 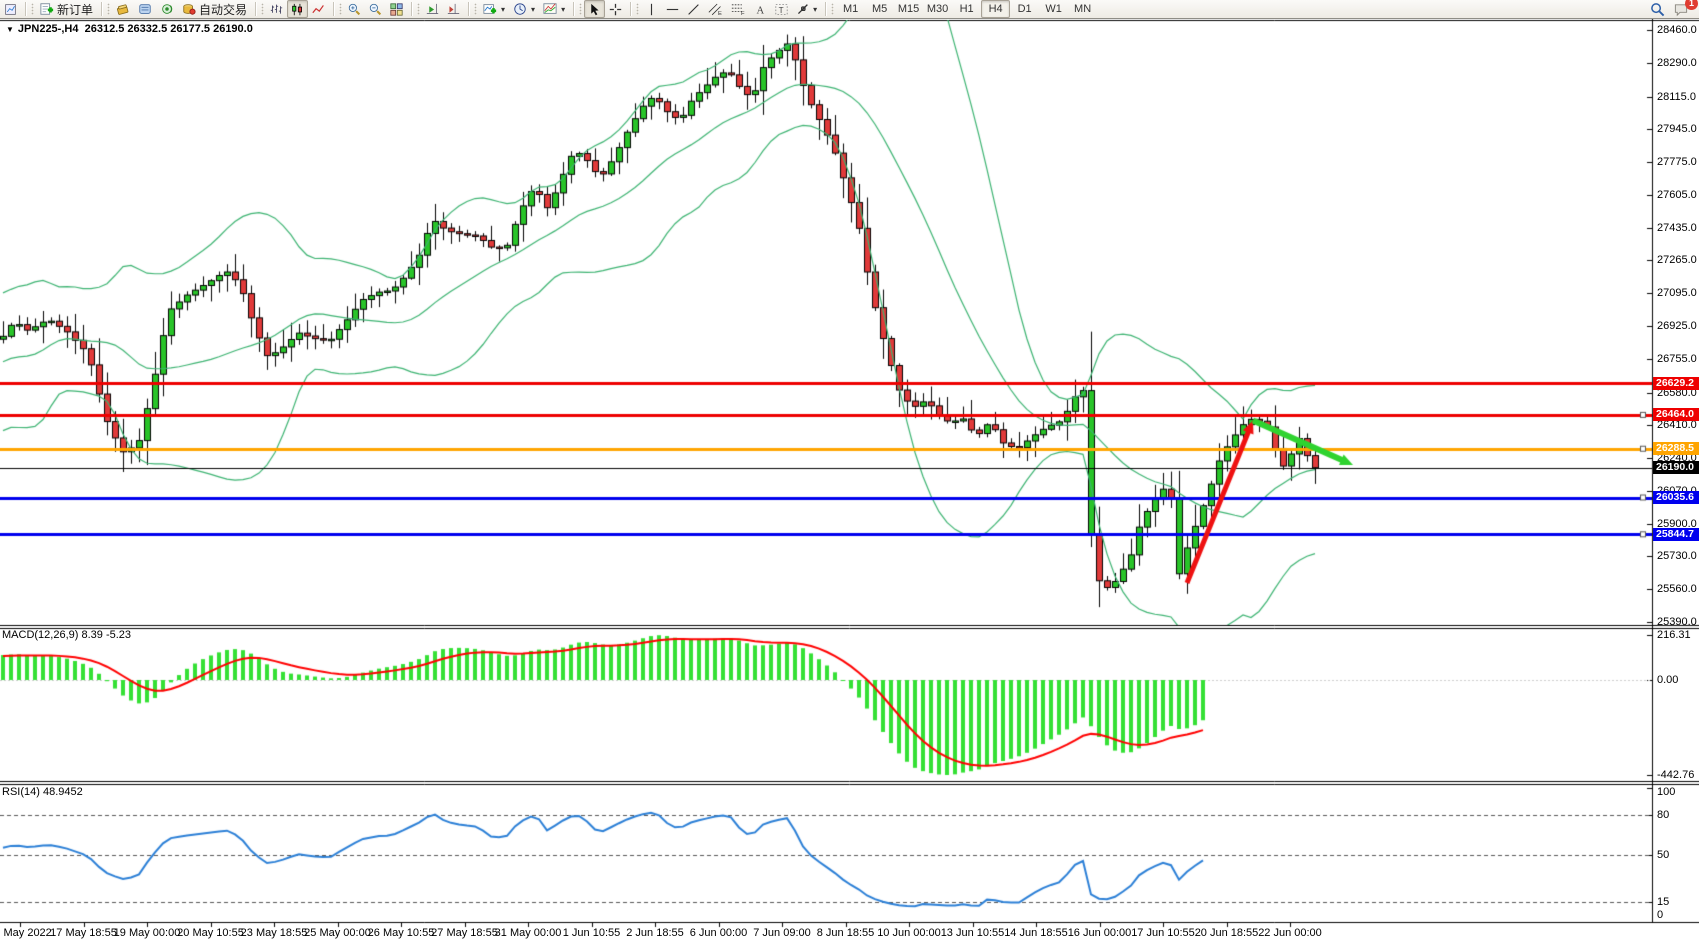 I want to click on svg-text: A, so click(x=761, y=10).